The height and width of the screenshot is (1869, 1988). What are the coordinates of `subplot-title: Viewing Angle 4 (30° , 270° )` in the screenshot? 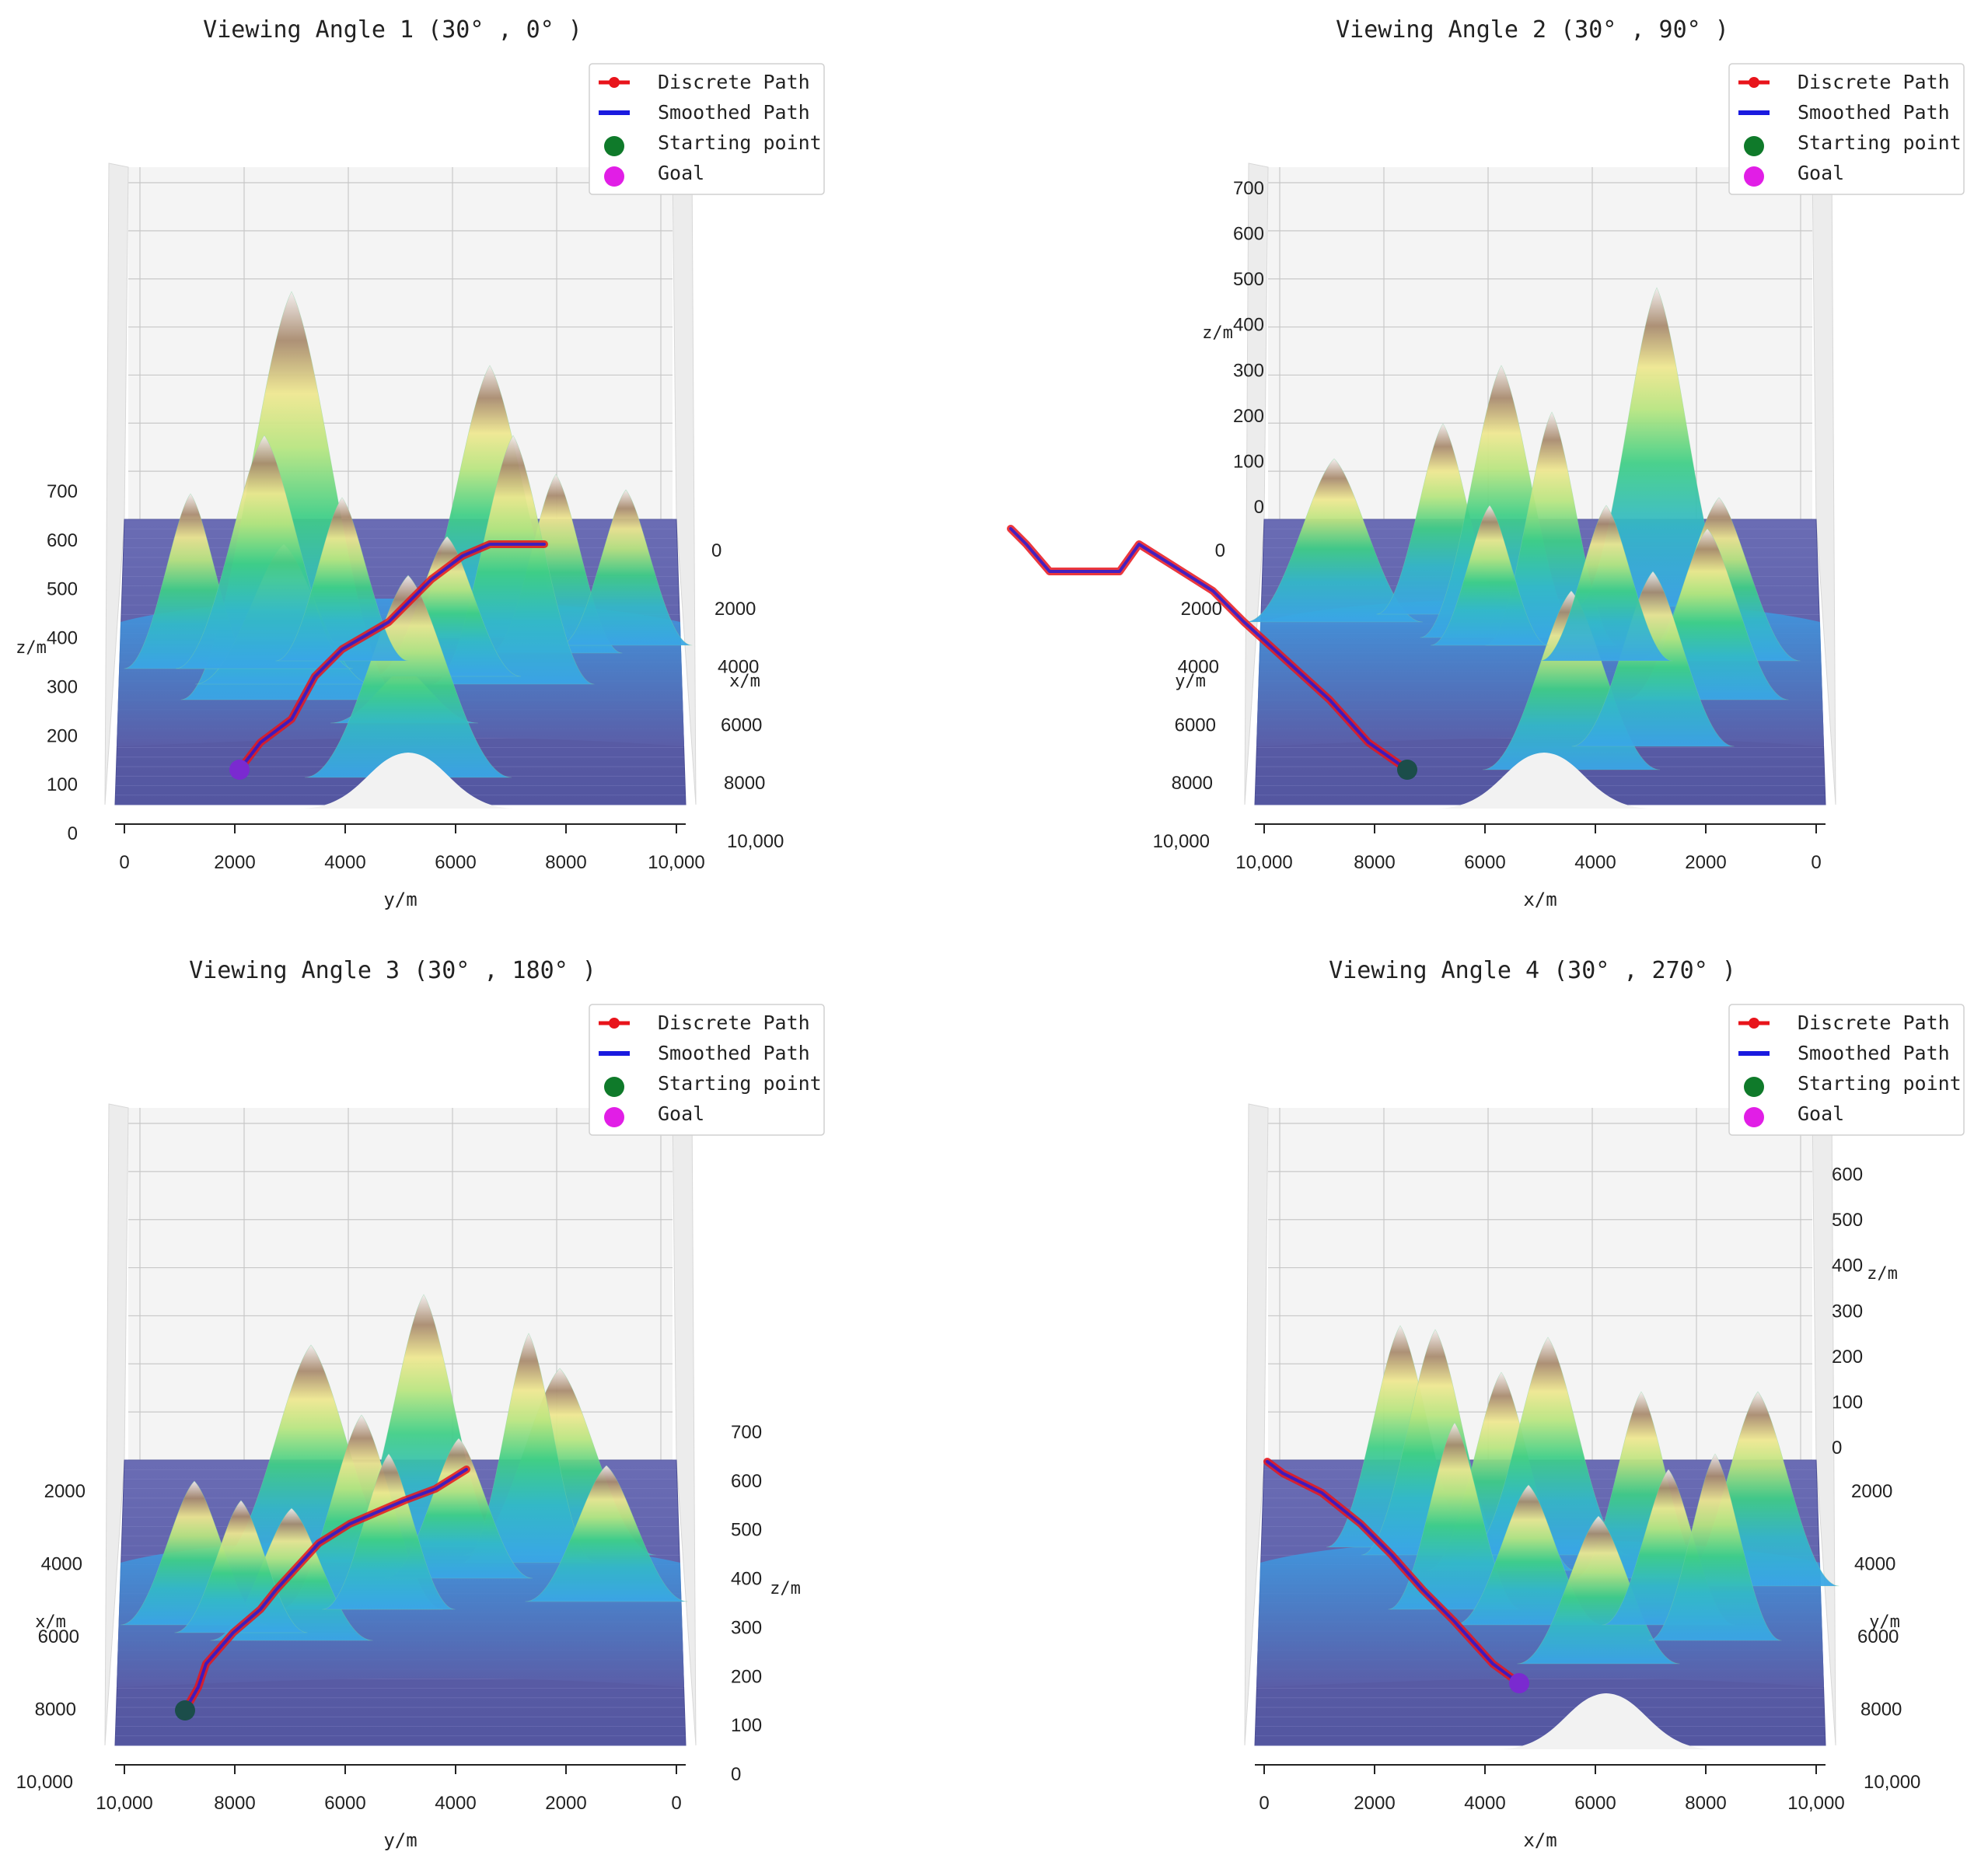 It's located at (1532, 970).